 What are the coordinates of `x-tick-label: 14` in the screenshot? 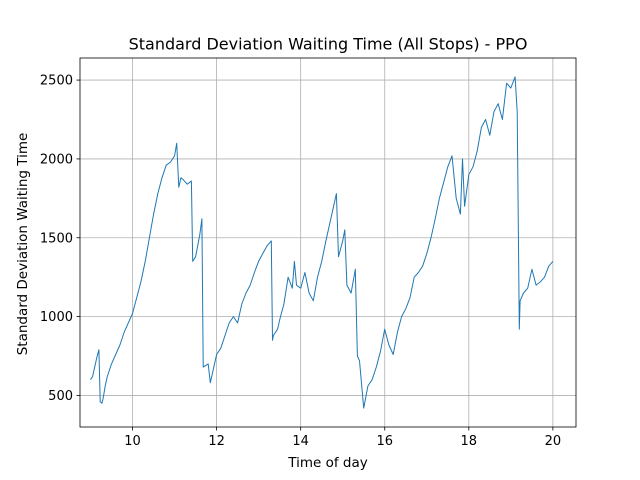 It's located at (300, 441).